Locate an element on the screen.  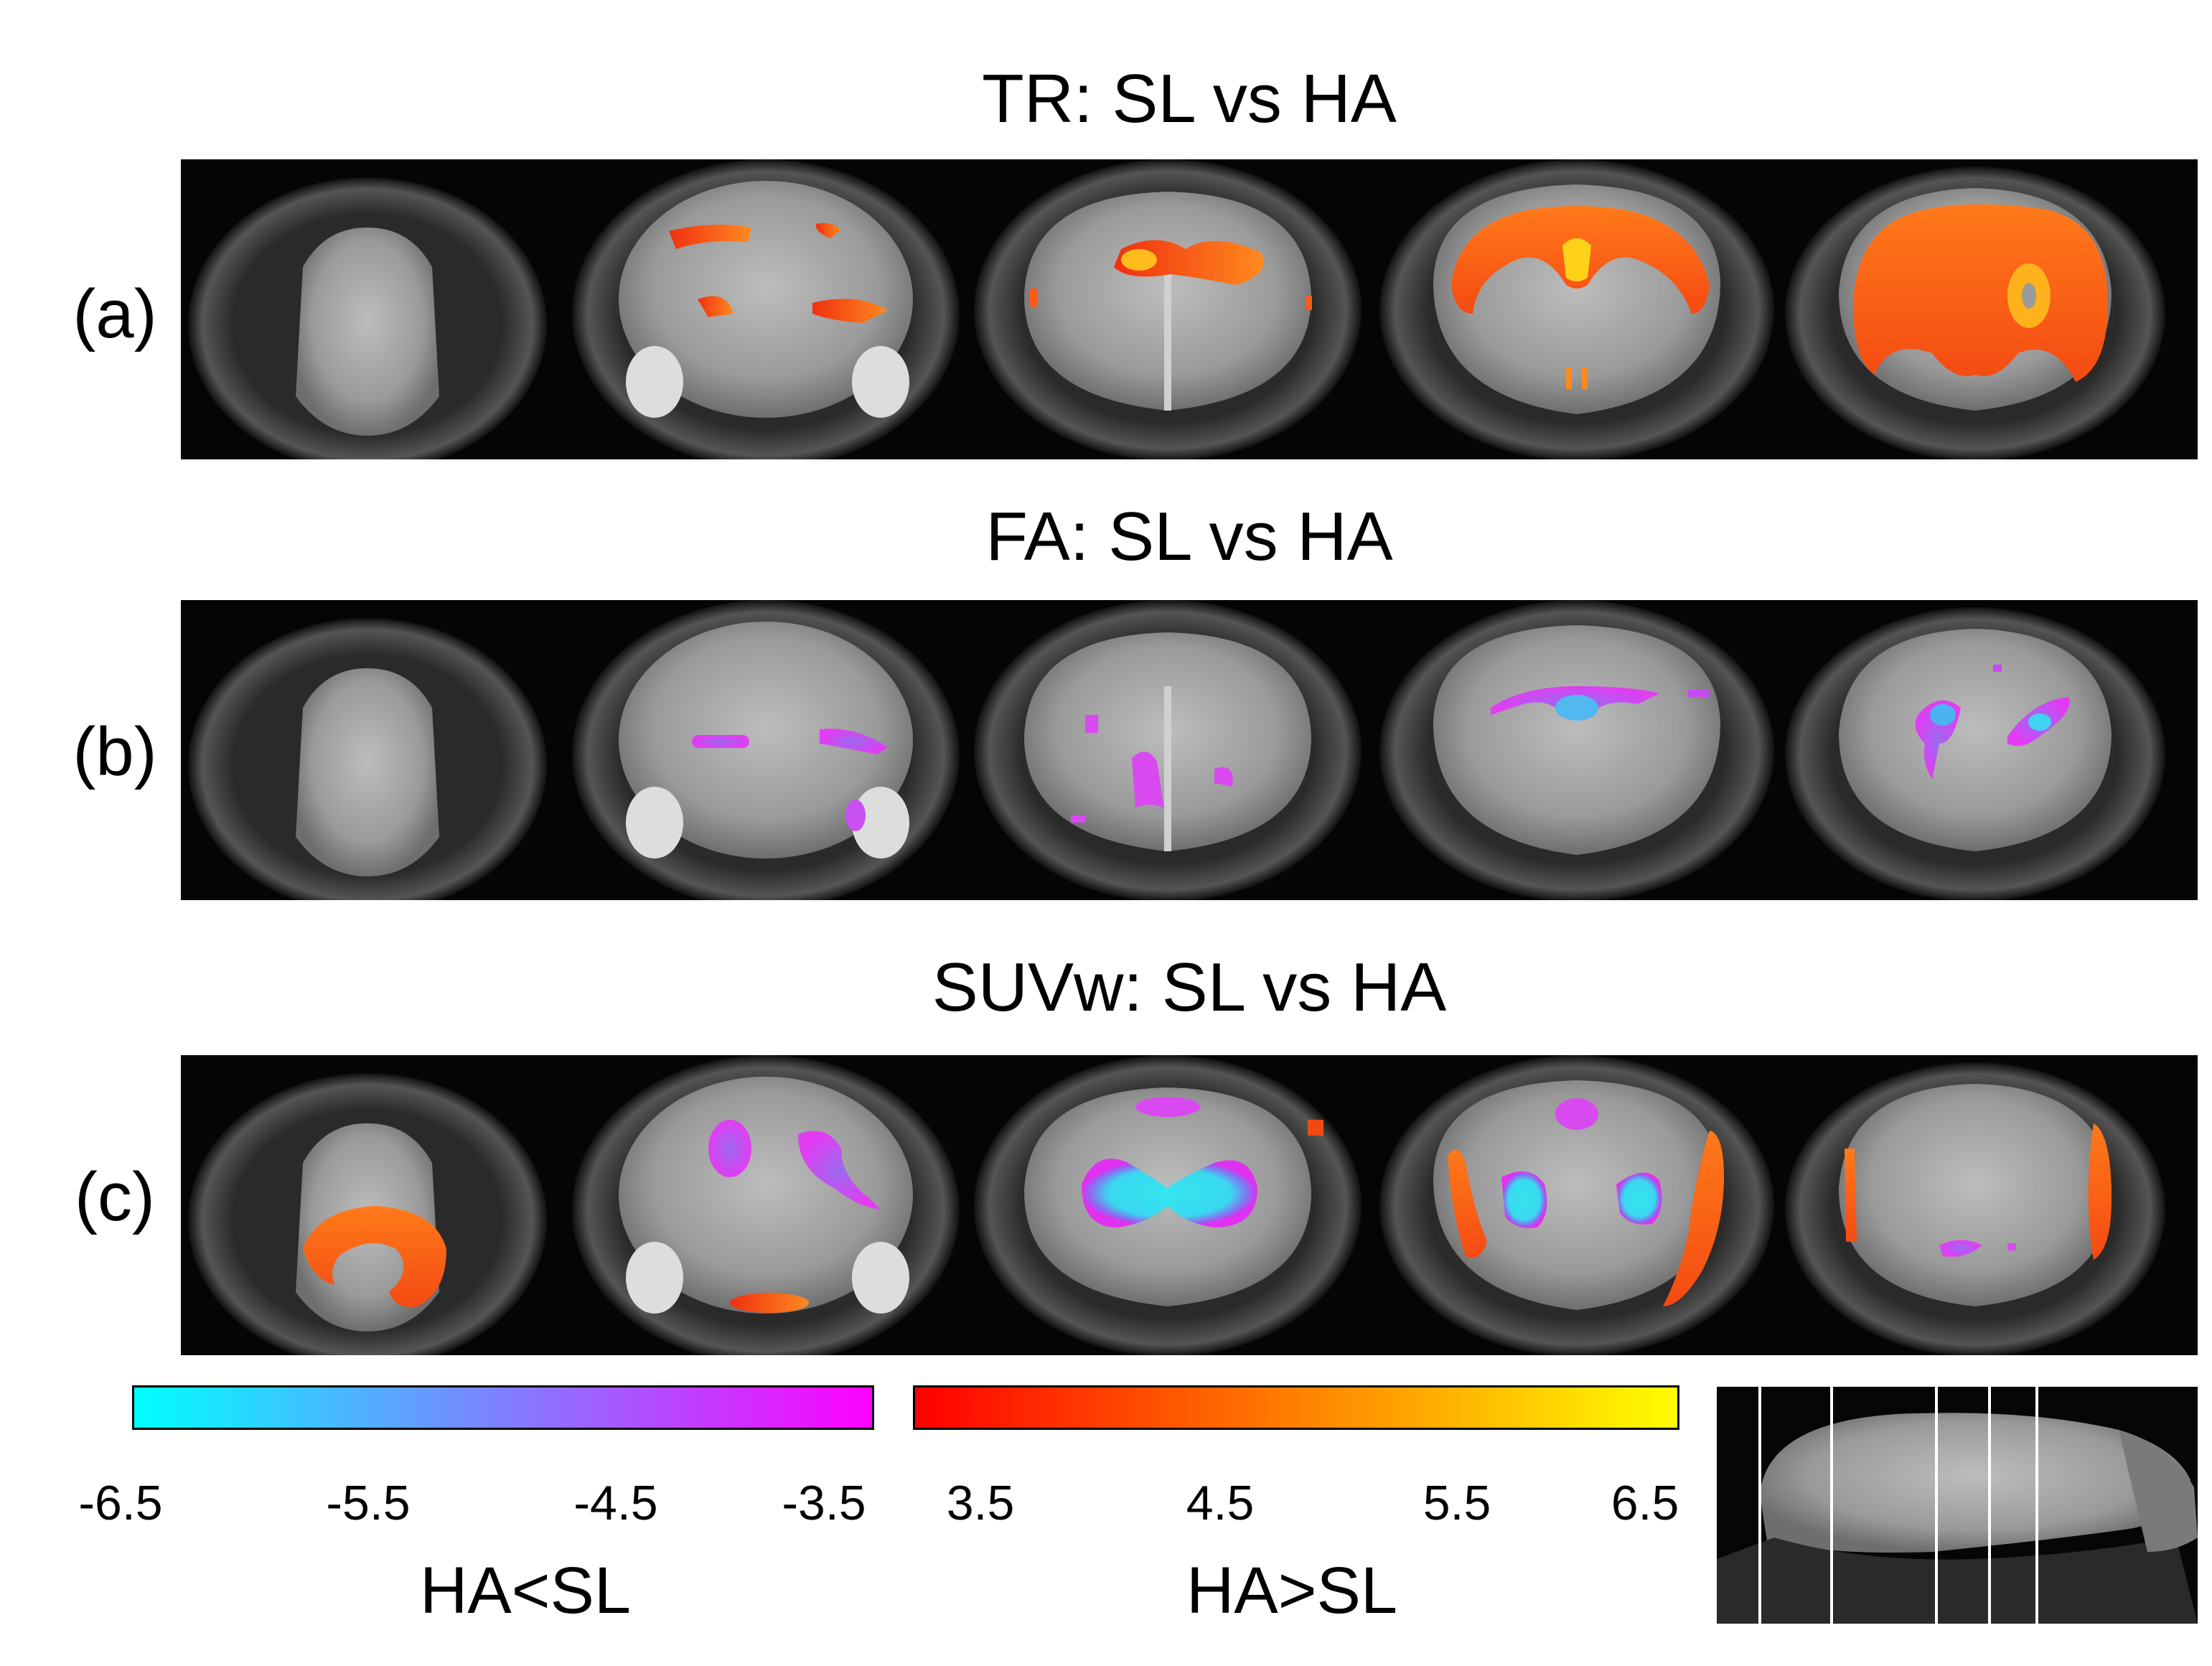
negative-tick-label: -6.5 is located at coordinates (120, 1503).